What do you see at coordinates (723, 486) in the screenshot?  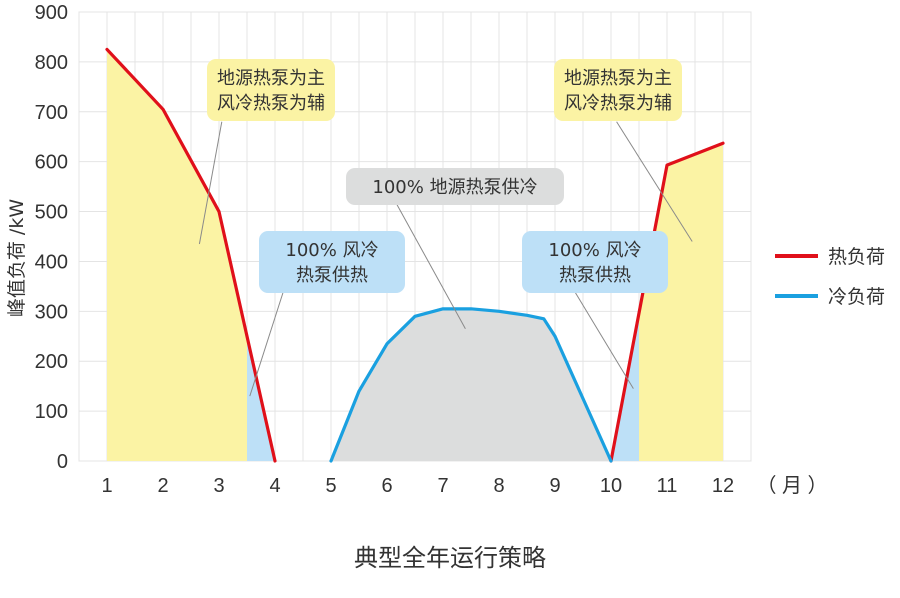 I see `x-tick-label: 12` at bounding box center [723, 486].